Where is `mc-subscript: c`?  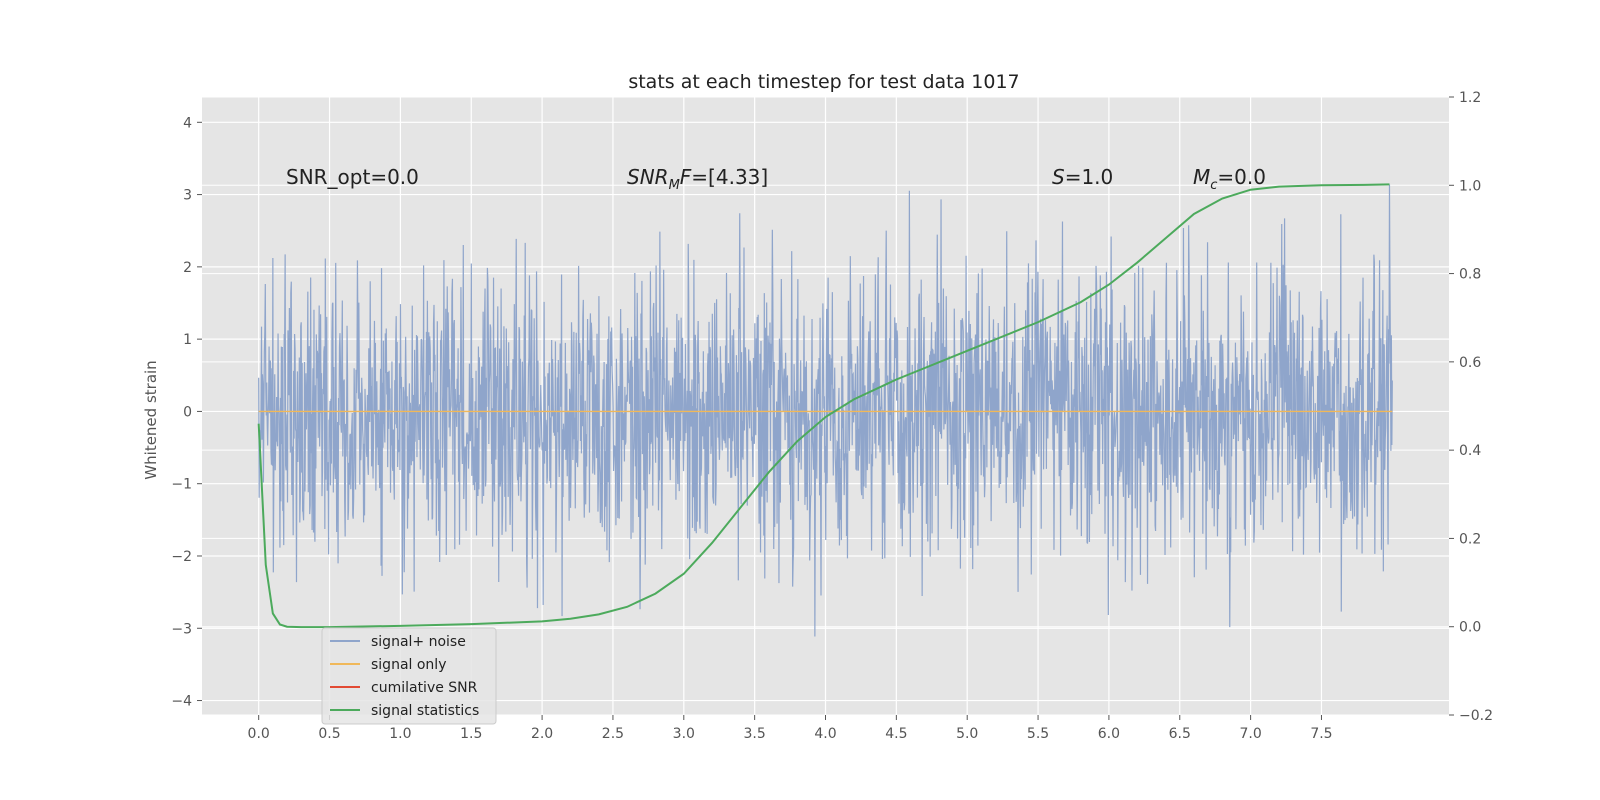
mc-subscript: c is located at coordinates (1213, 185).